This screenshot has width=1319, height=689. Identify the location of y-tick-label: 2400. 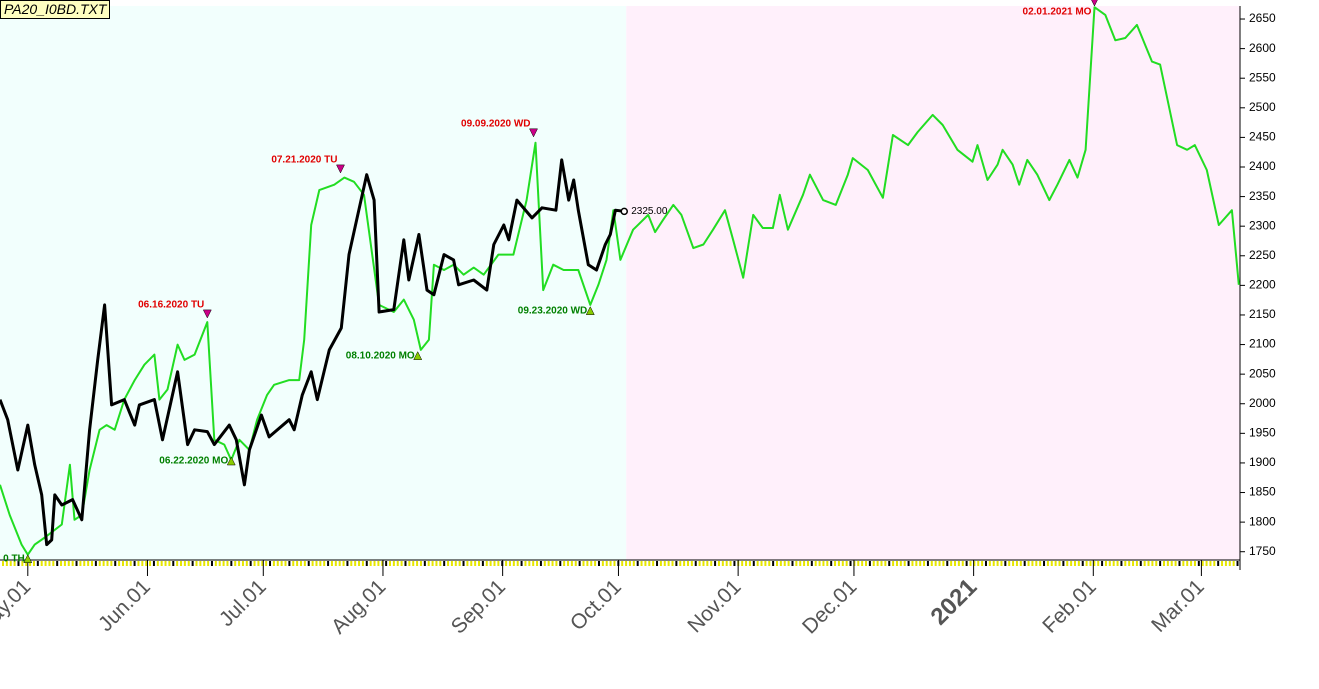
(1262, 166).